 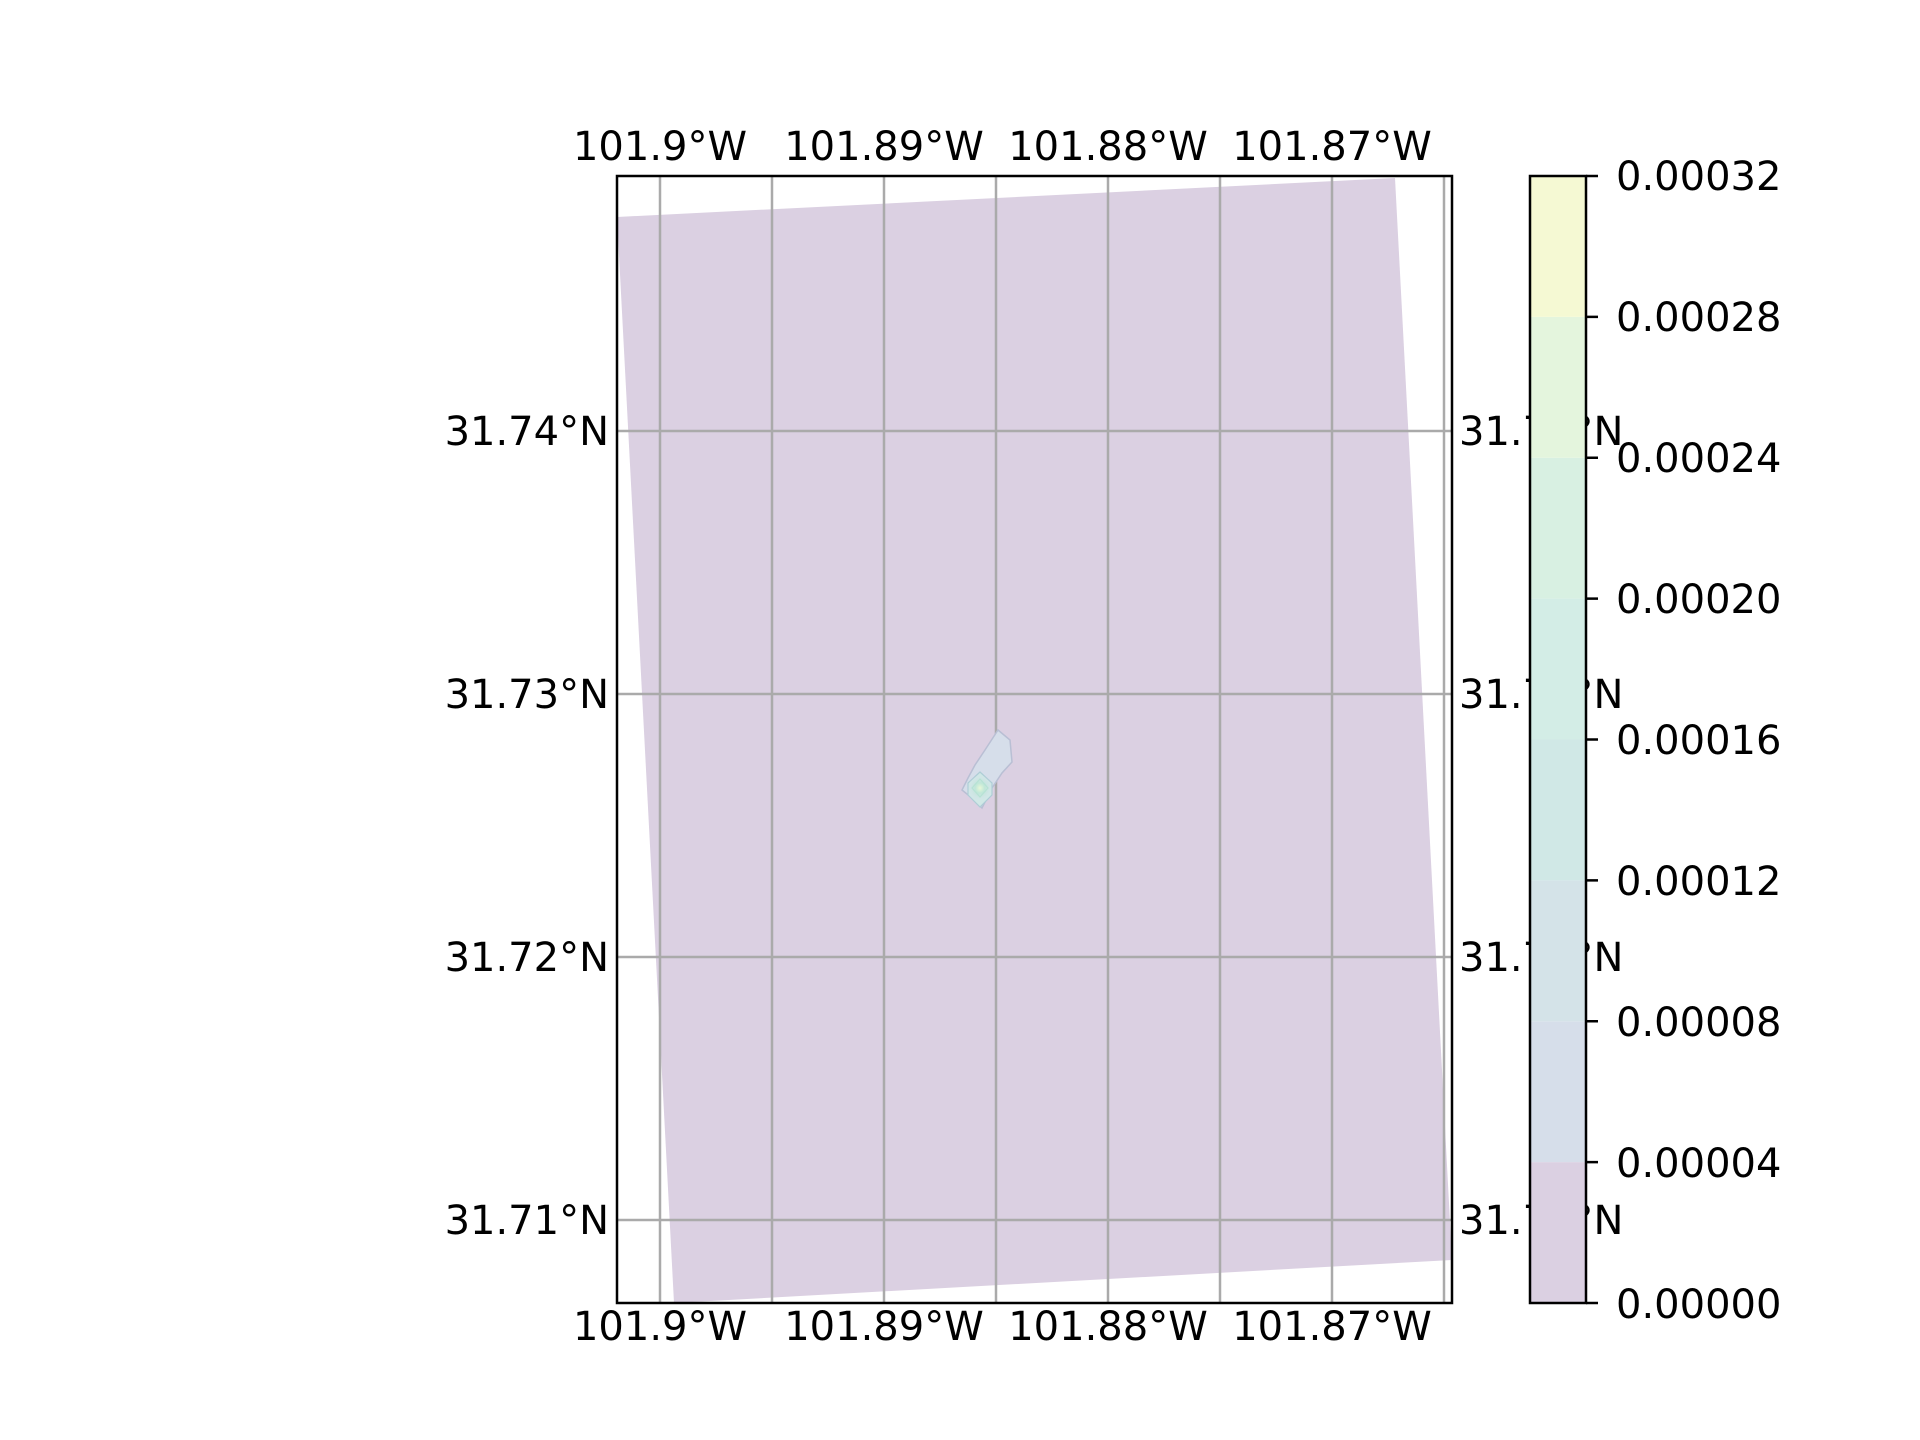 I want to click on plume-contours, so click(x=987, y=769).